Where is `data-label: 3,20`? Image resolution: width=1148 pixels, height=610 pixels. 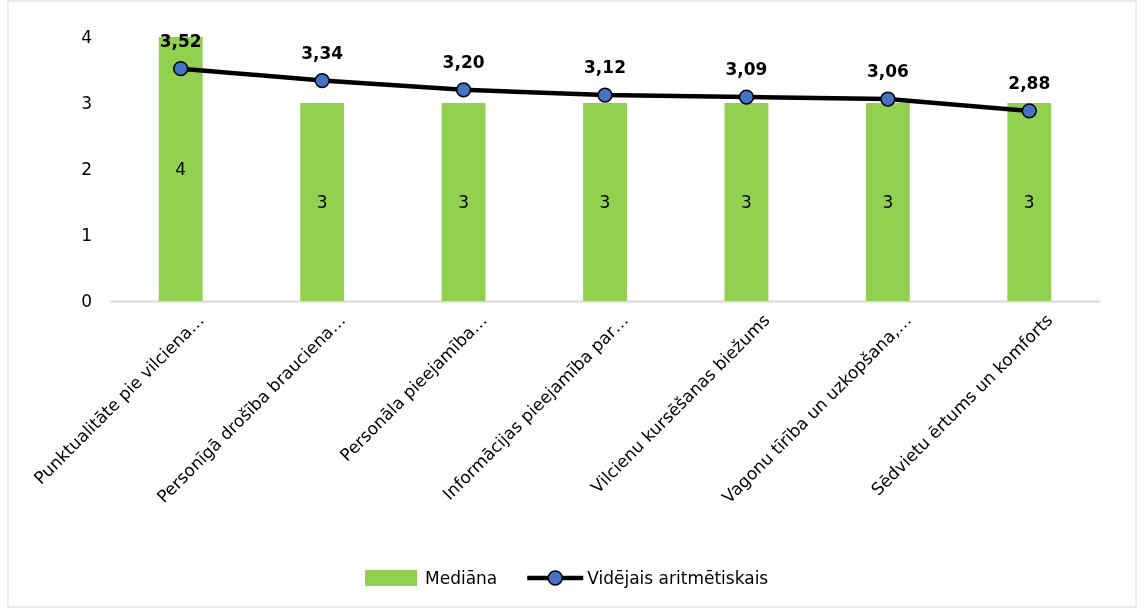
data-label: 3,20 is located at coordinates (463, 61).